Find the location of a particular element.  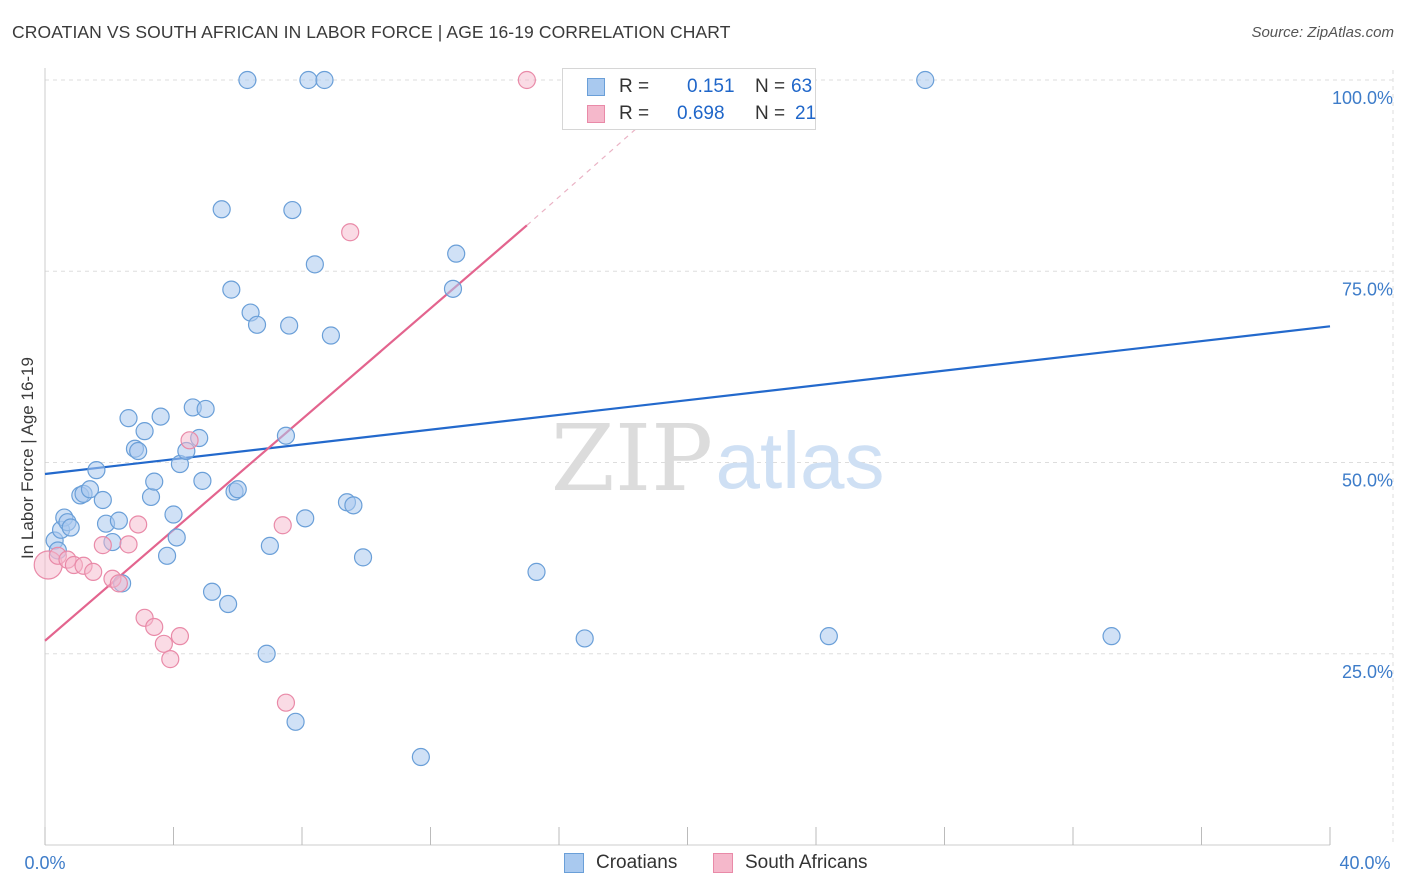

y-tick-label: 50.0% is located at coordinates (1367, 481).